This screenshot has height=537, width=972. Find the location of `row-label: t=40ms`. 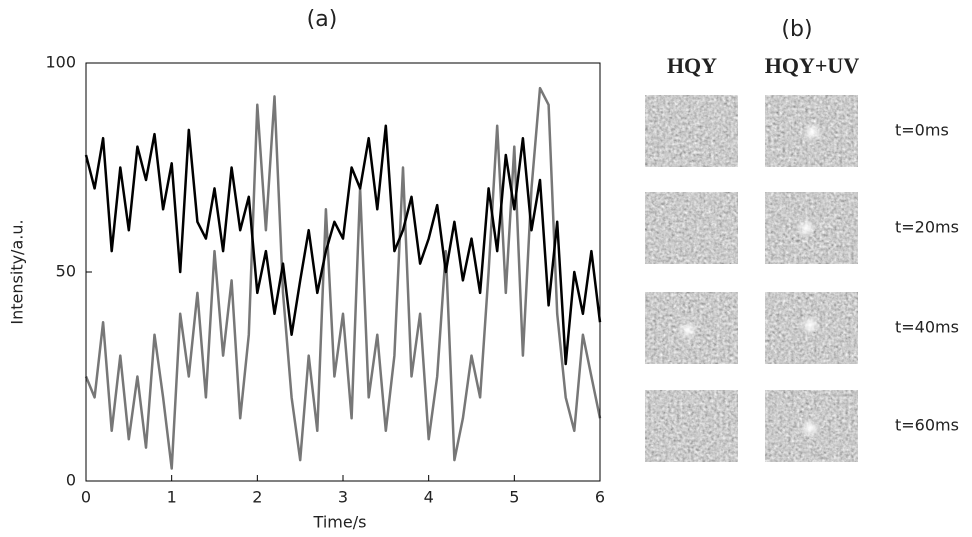

row-label: t=40ms is located at coordinates (927, 327).